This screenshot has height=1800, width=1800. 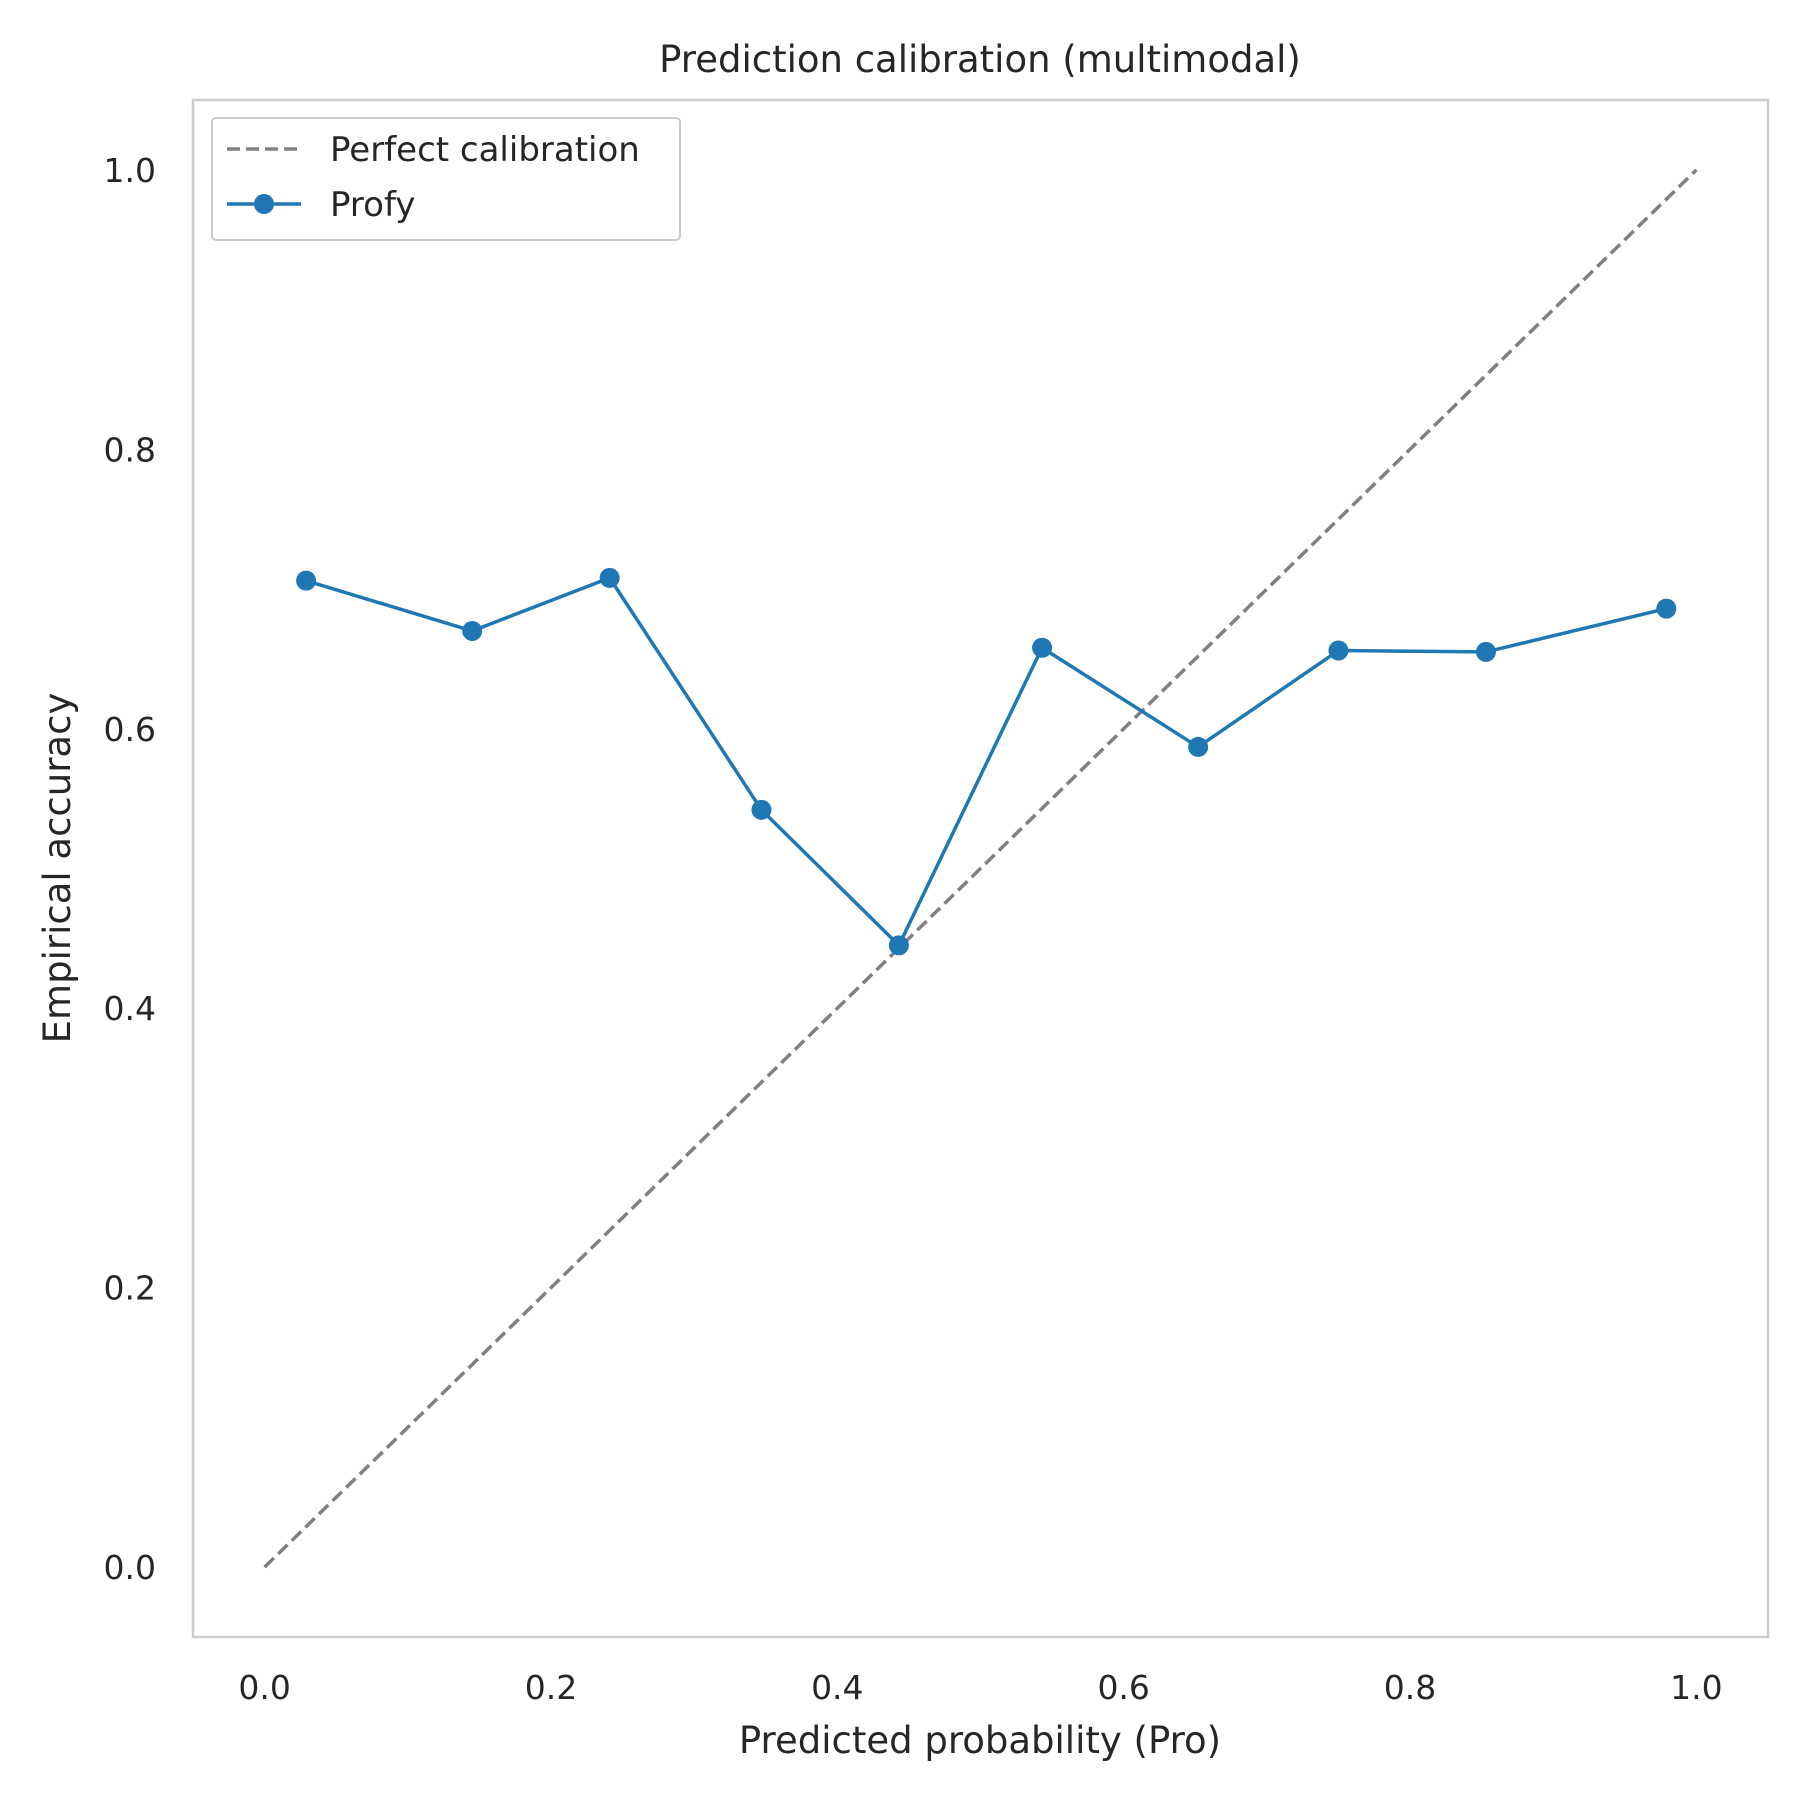 I want to click on x-axis-label: Predicted probability (Pro), so click(x=980, y=1740).